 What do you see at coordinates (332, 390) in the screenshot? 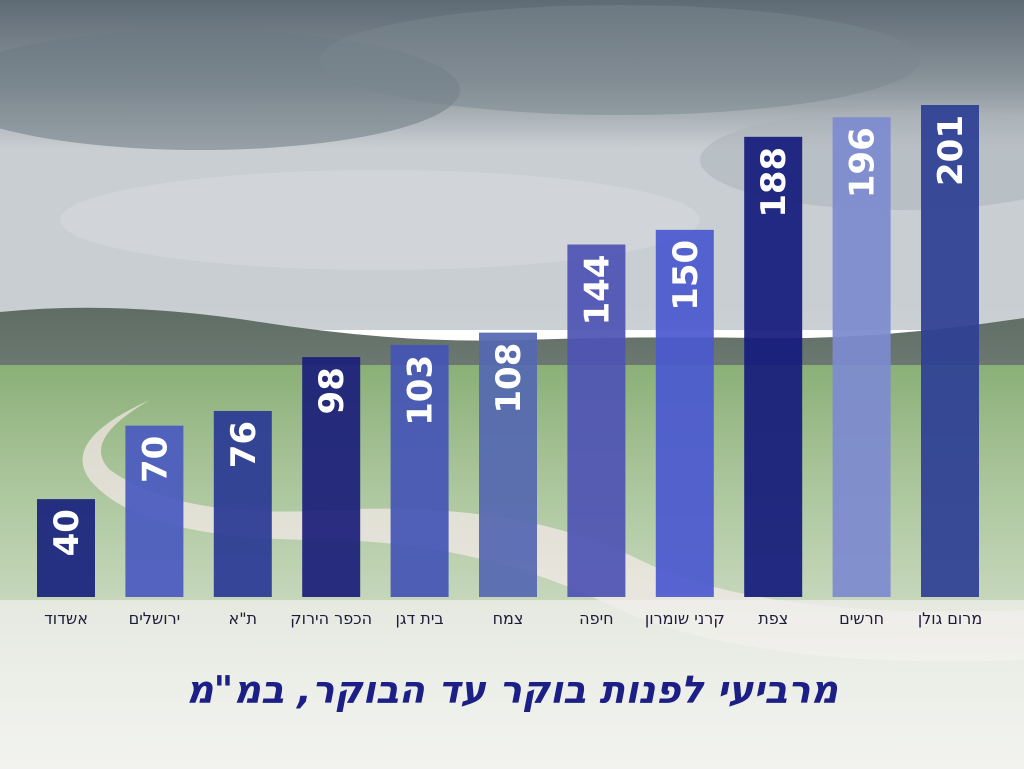
I see `bar-value-label: 98` at bounding box center [332, 390].